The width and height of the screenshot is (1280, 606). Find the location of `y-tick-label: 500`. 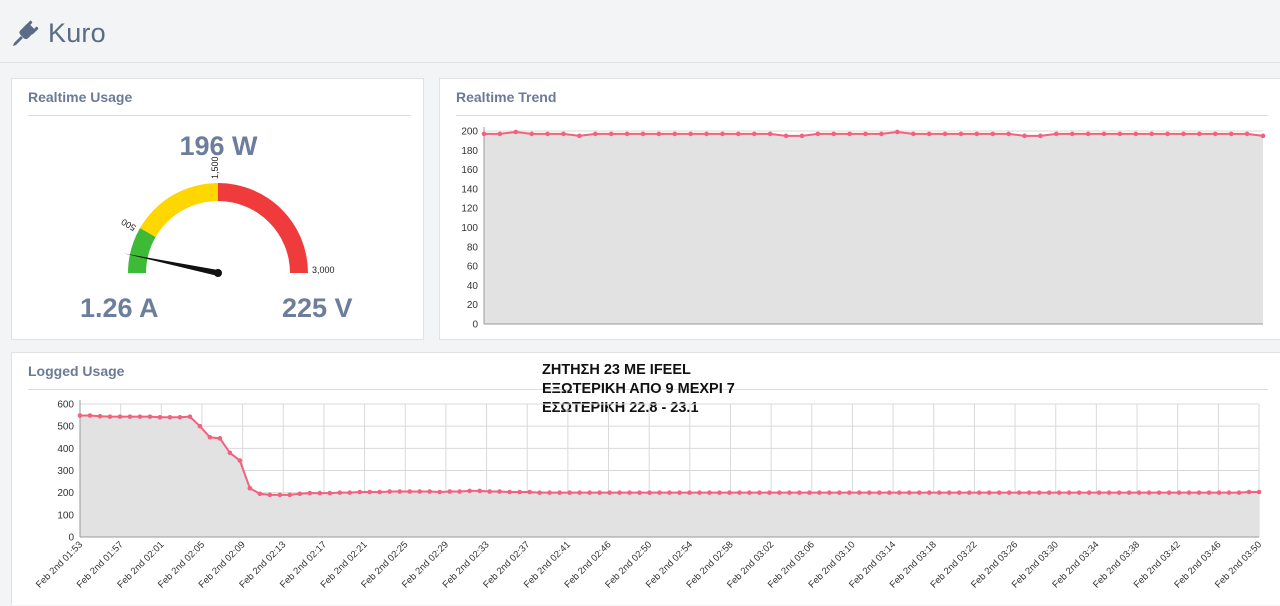

y-tick-label: 500 is located at coordinates (65, 427).